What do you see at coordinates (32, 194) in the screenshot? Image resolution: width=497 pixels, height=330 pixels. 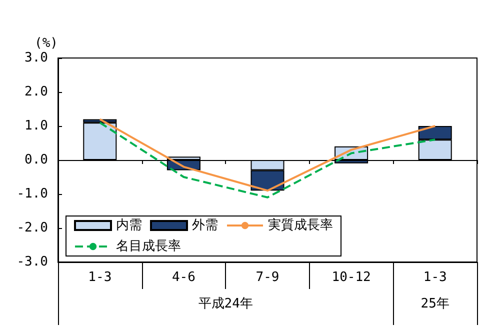 I see `y-tick-label: -1.0` at bounding box center [32, 194].